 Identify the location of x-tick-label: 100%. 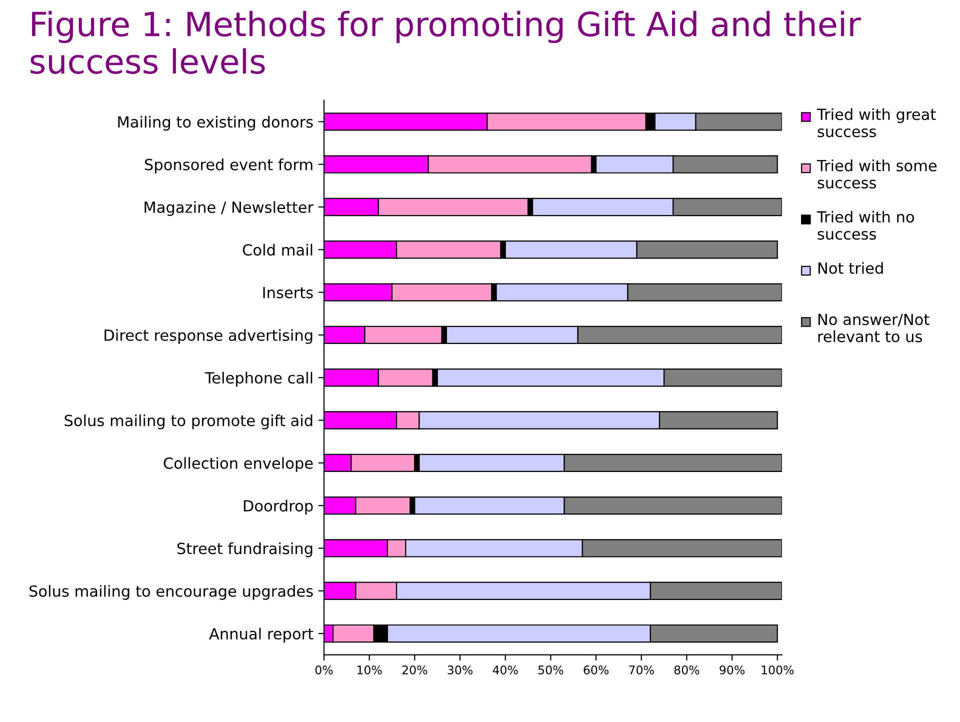
(778, 669).